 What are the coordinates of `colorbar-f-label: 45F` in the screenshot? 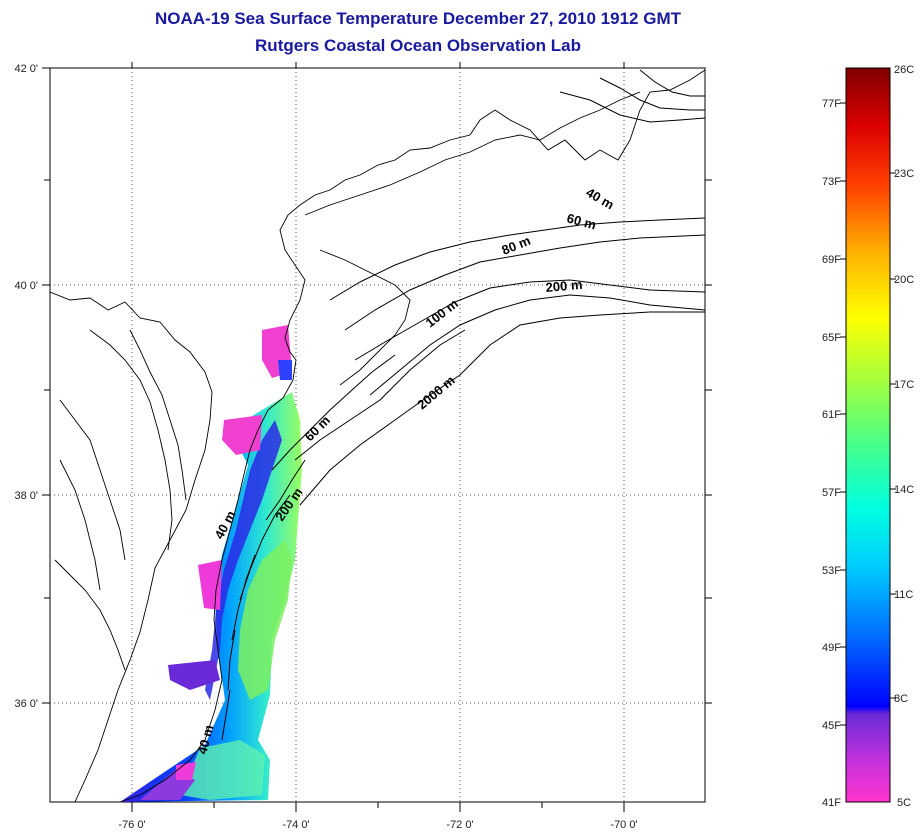 It's located at (831, 726).